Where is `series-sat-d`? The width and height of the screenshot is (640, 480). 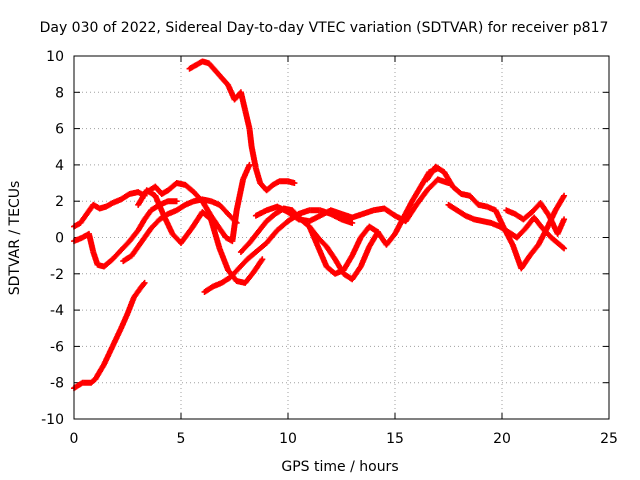 series-sat-d is located at coordinates (180, 230).